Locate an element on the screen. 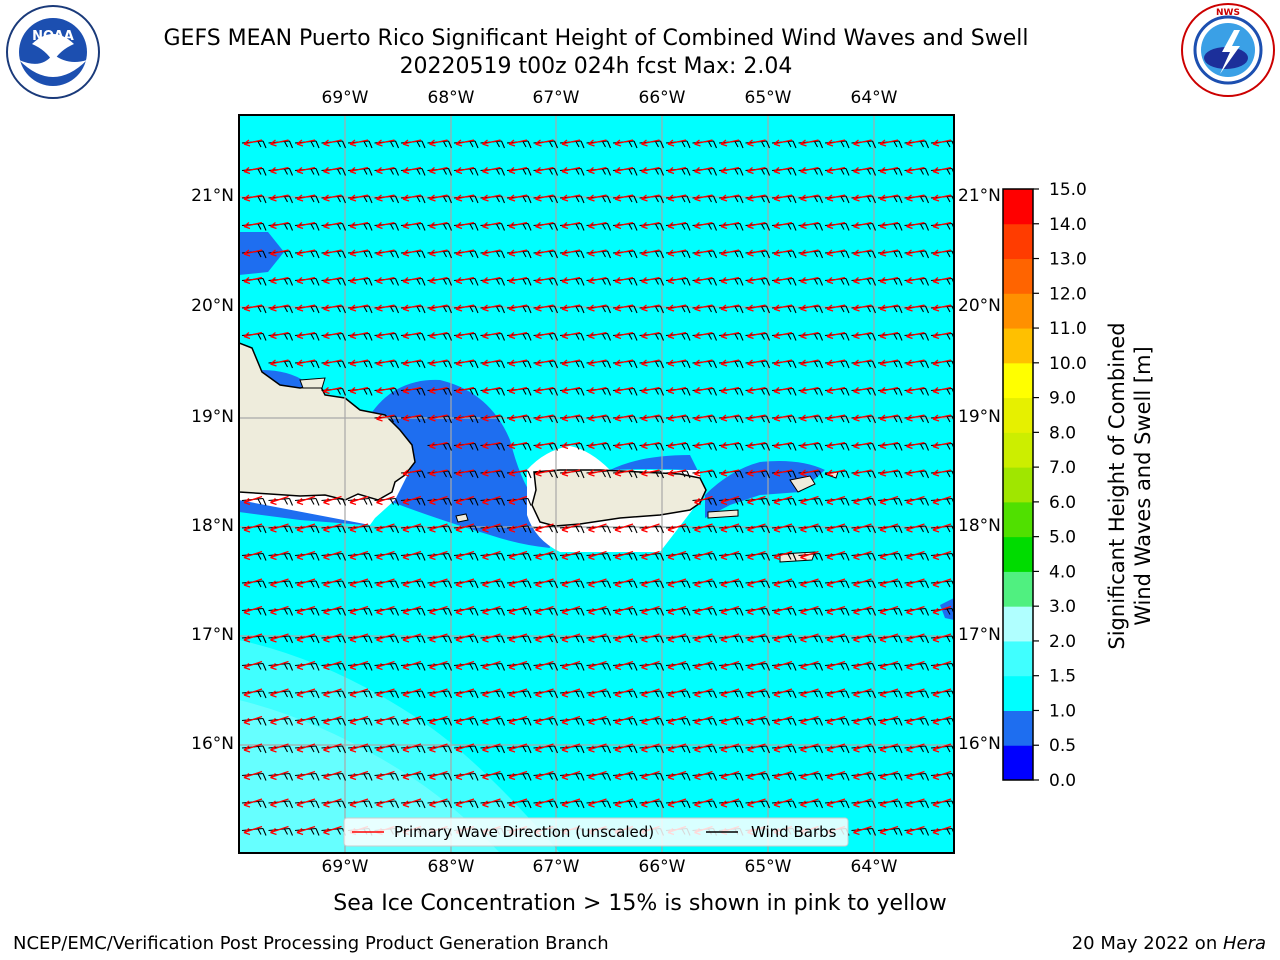  lon-label-bottom: 67°W is located at coordinates (556, 867).